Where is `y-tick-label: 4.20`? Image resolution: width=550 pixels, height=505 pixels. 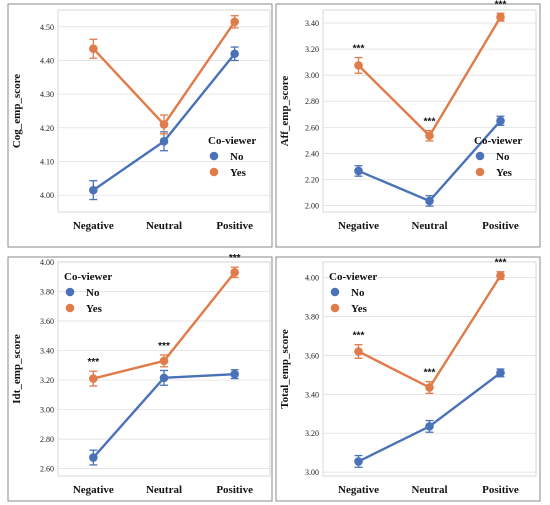
y-tick-label: 4.20 is located at coordinates (47, 128).